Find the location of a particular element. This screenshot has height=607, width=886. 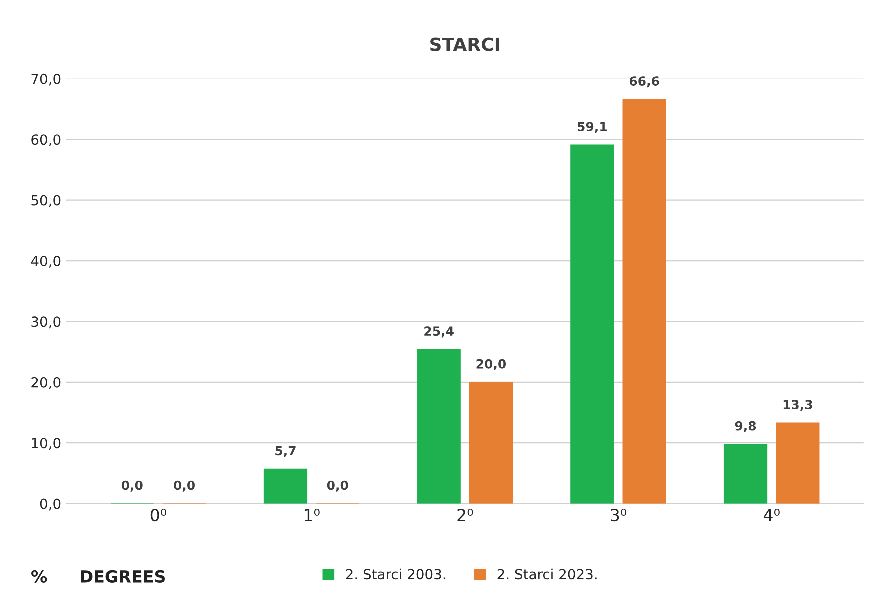

data-label: 59,1 is located at coordinates (592, 128).